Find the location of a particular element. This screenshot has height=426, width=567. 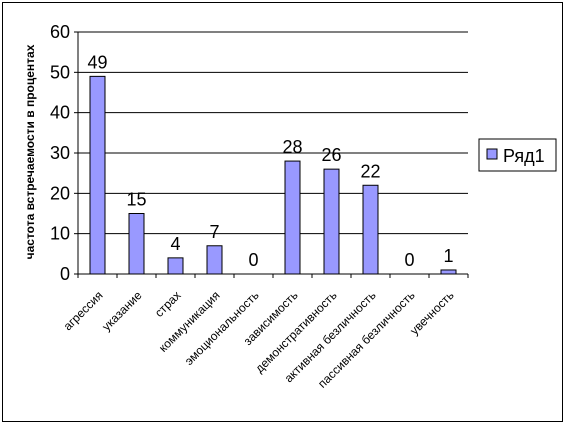

legend-swatch is located at coordinates (492, 154).